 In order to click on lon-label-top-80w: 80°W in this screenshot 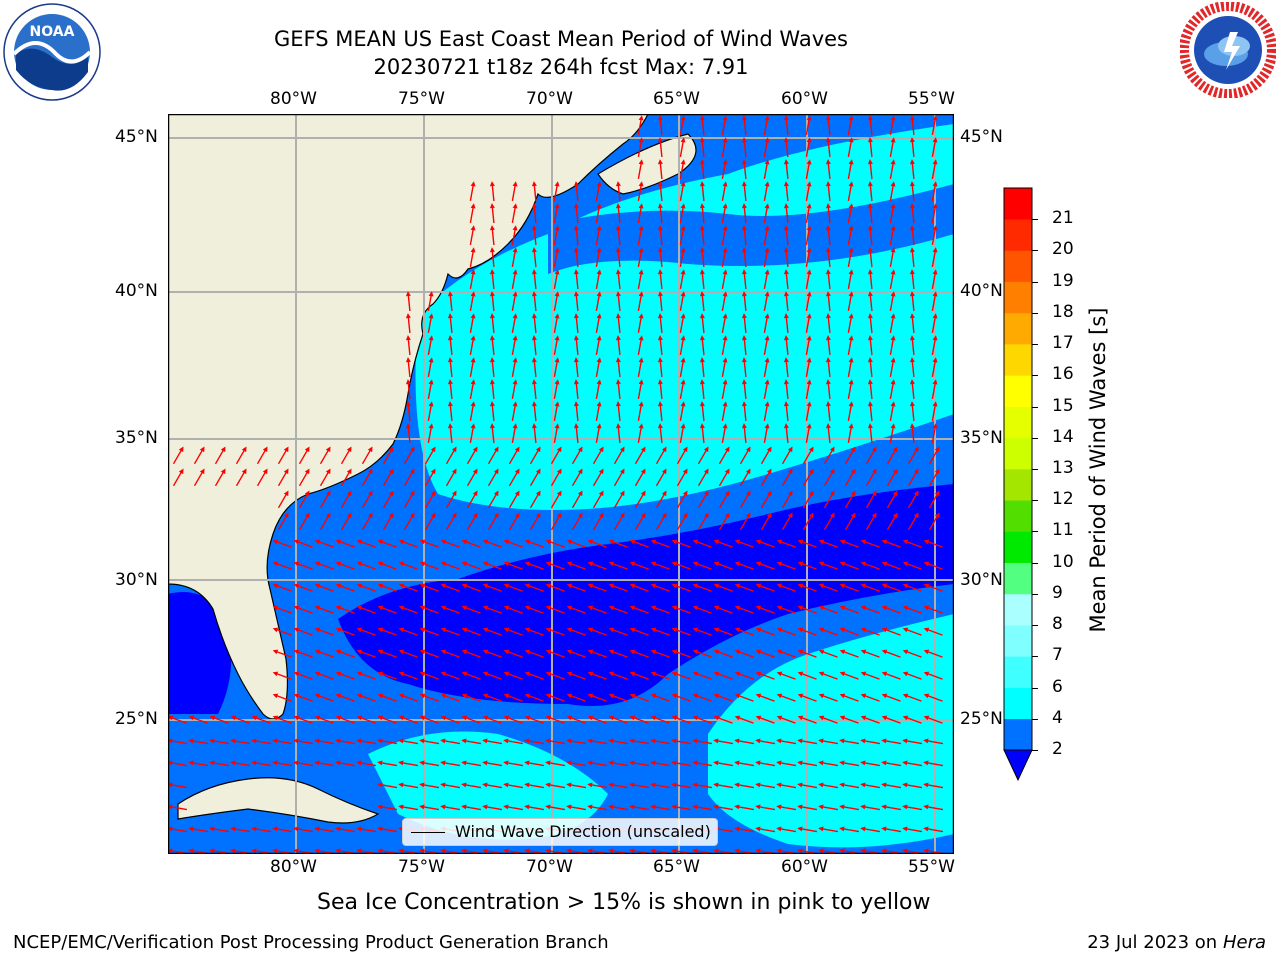, I will do `click(293, 99)`.